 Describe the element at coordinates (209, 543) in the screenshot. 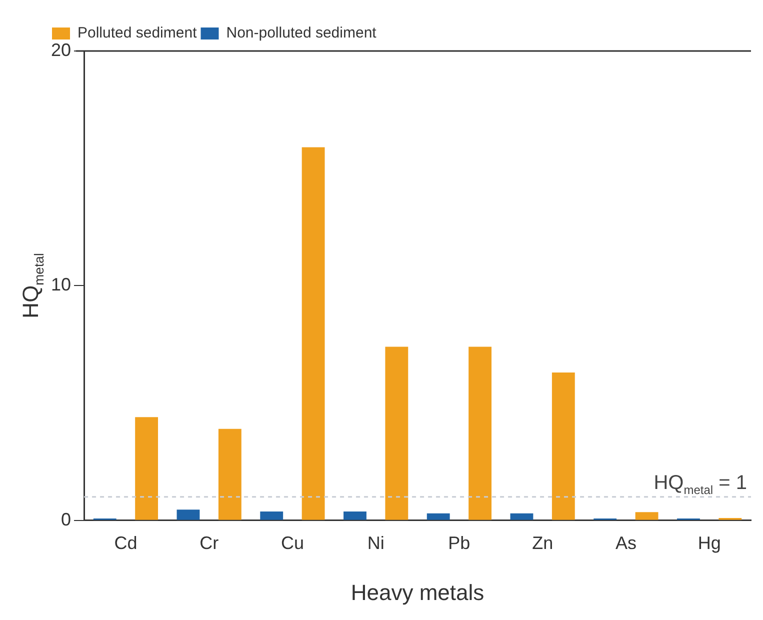

I see `x-tick-label: Cr` at that location.